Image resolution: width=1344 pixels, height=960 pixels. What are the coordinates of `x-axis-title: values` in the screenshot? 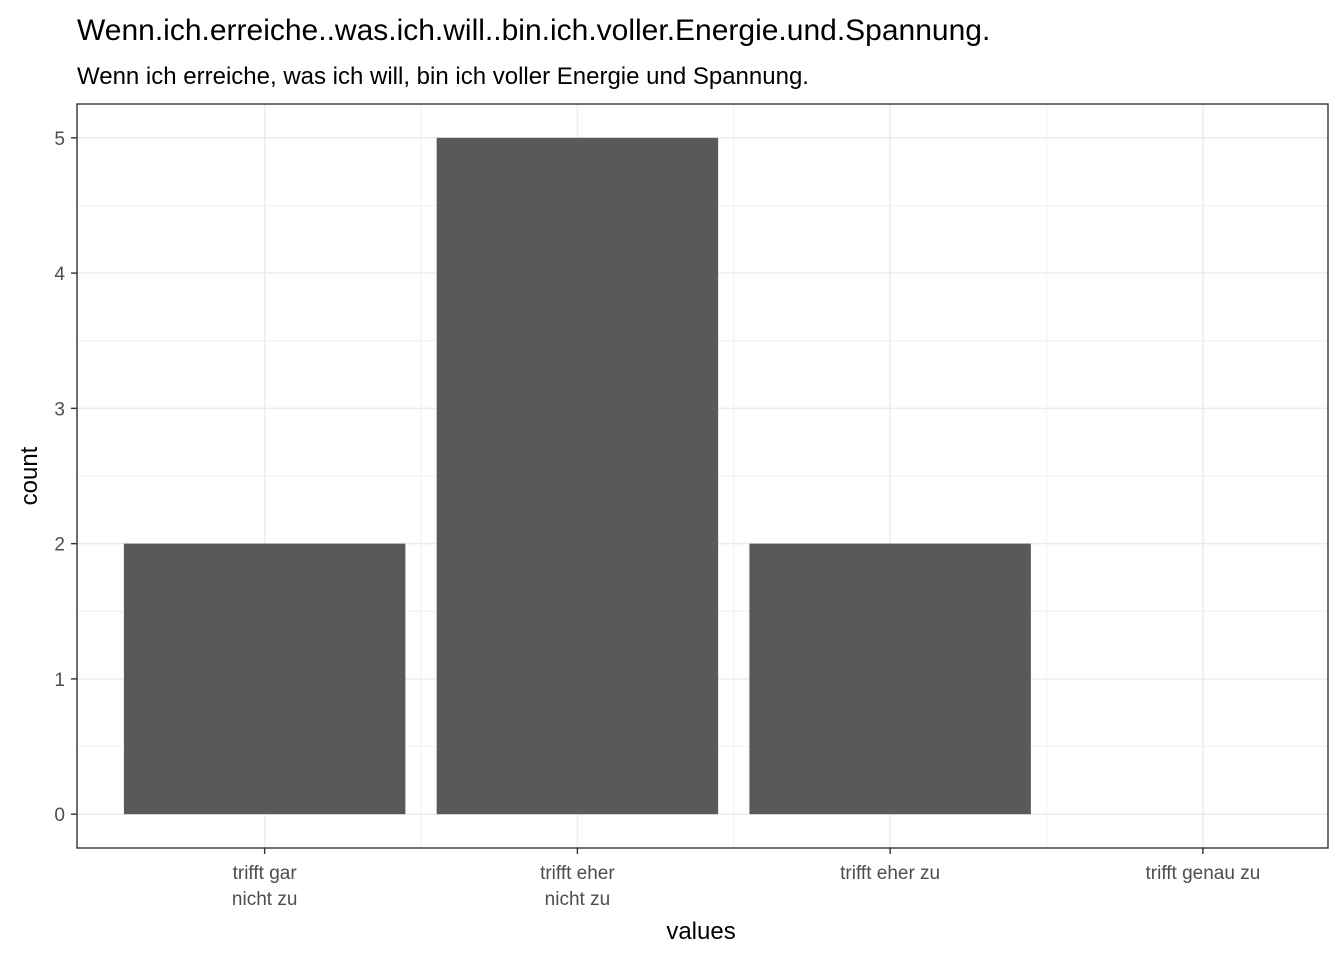 It's located at (700, 931).